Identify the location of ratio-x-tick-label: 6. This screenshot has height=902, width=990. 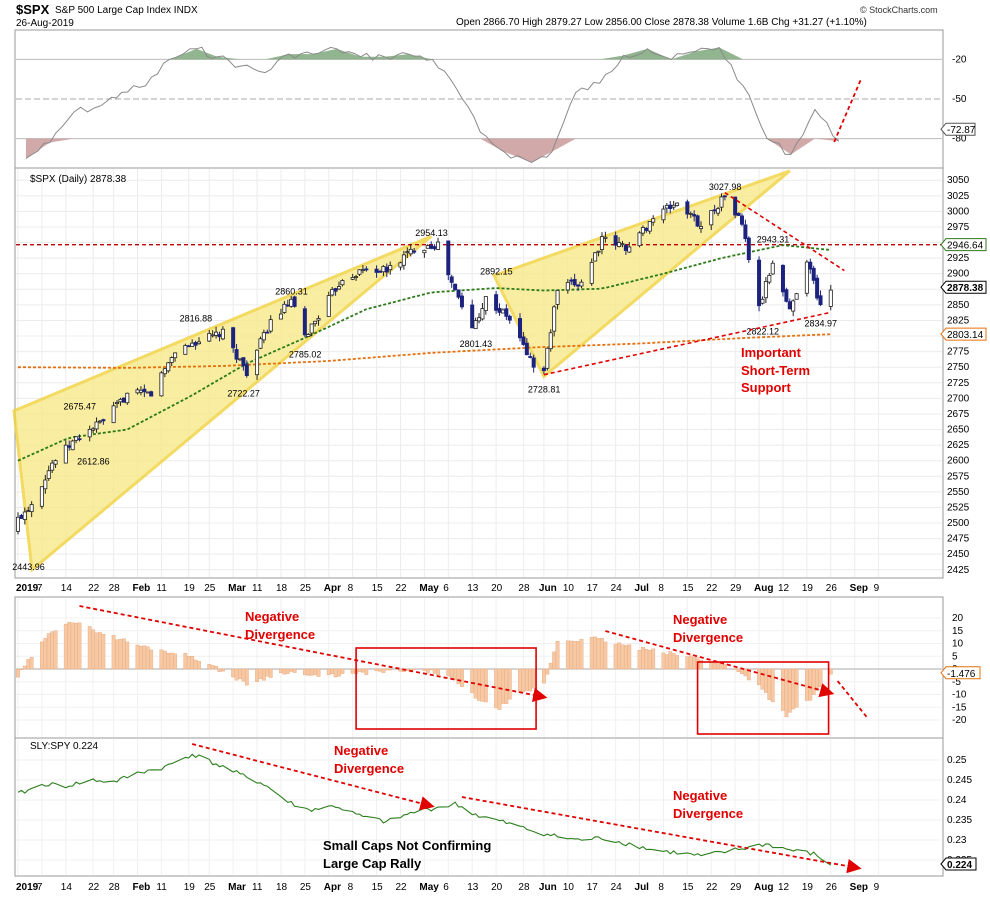
(446, 887).